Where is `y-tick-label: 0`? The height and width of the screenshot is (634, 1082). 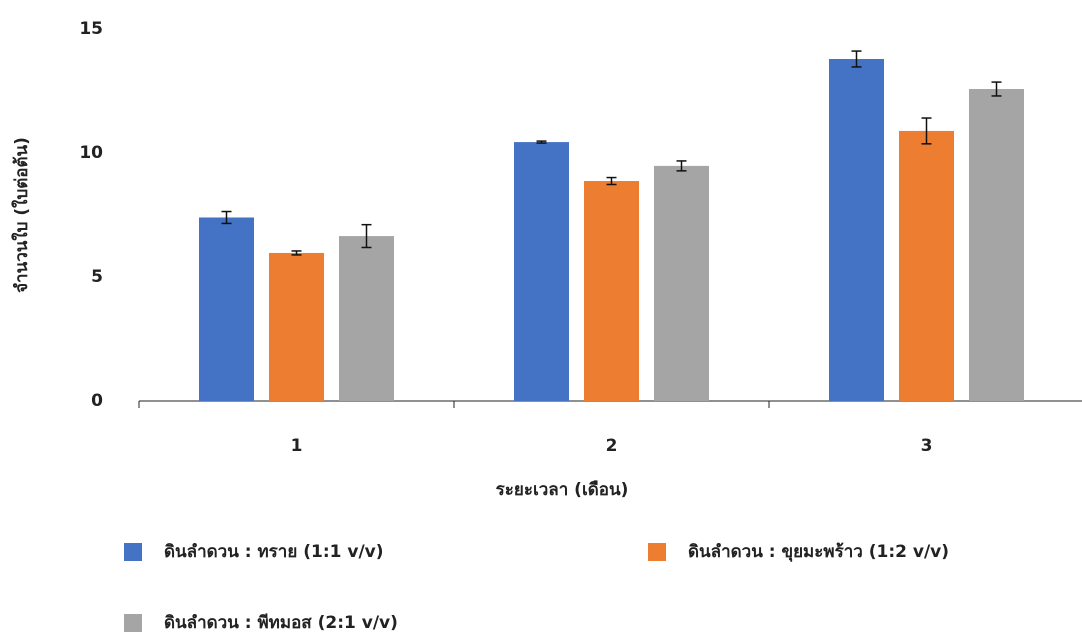 y-tick-label: 0 is located at coordinates (97, 401).